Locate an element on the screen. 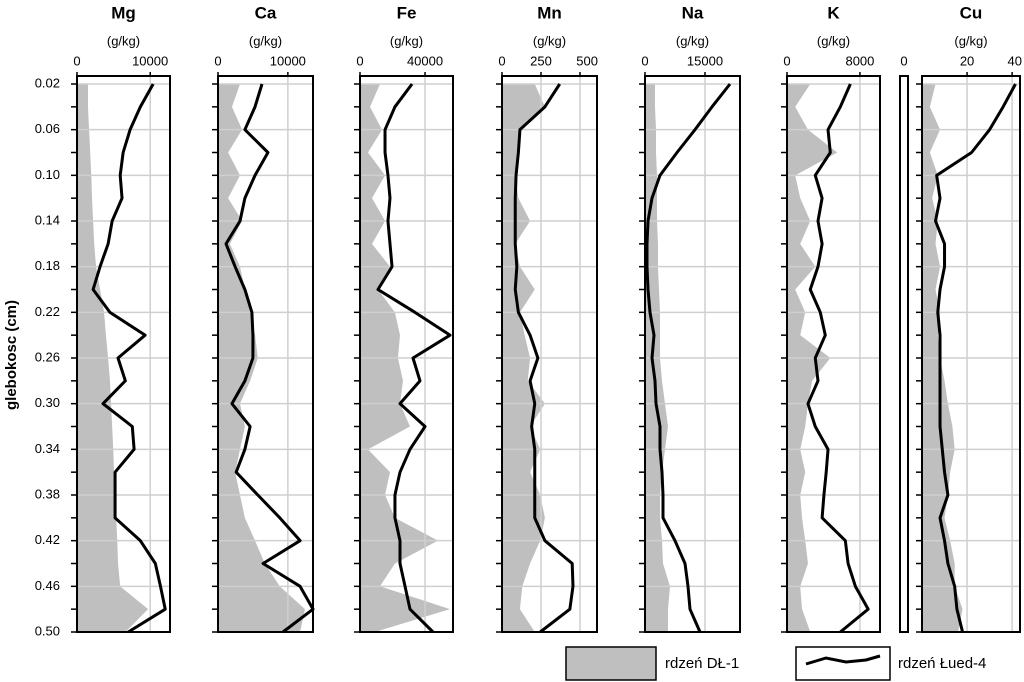  panel-title: Fe is located at coordinates (407, 12).